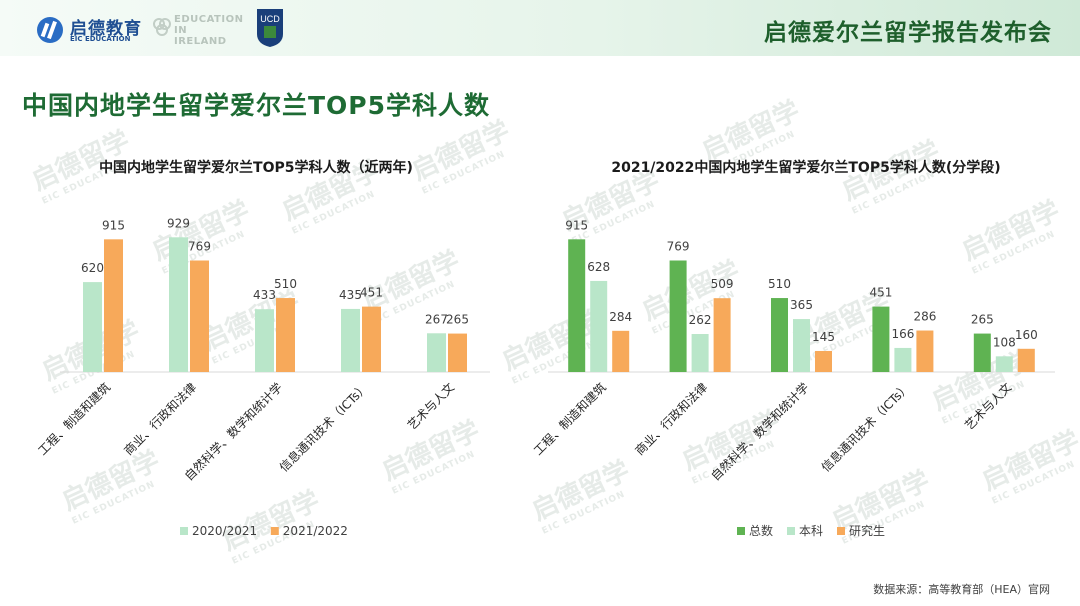 This screenshot has height=606, width=1080. What do you see at coordinates (256, 167) in the screenshot?
I see `chart-title: 中国内地学生留学爱尔兰TOP5学科人数（近两年)` at bounding box center [256, 167].